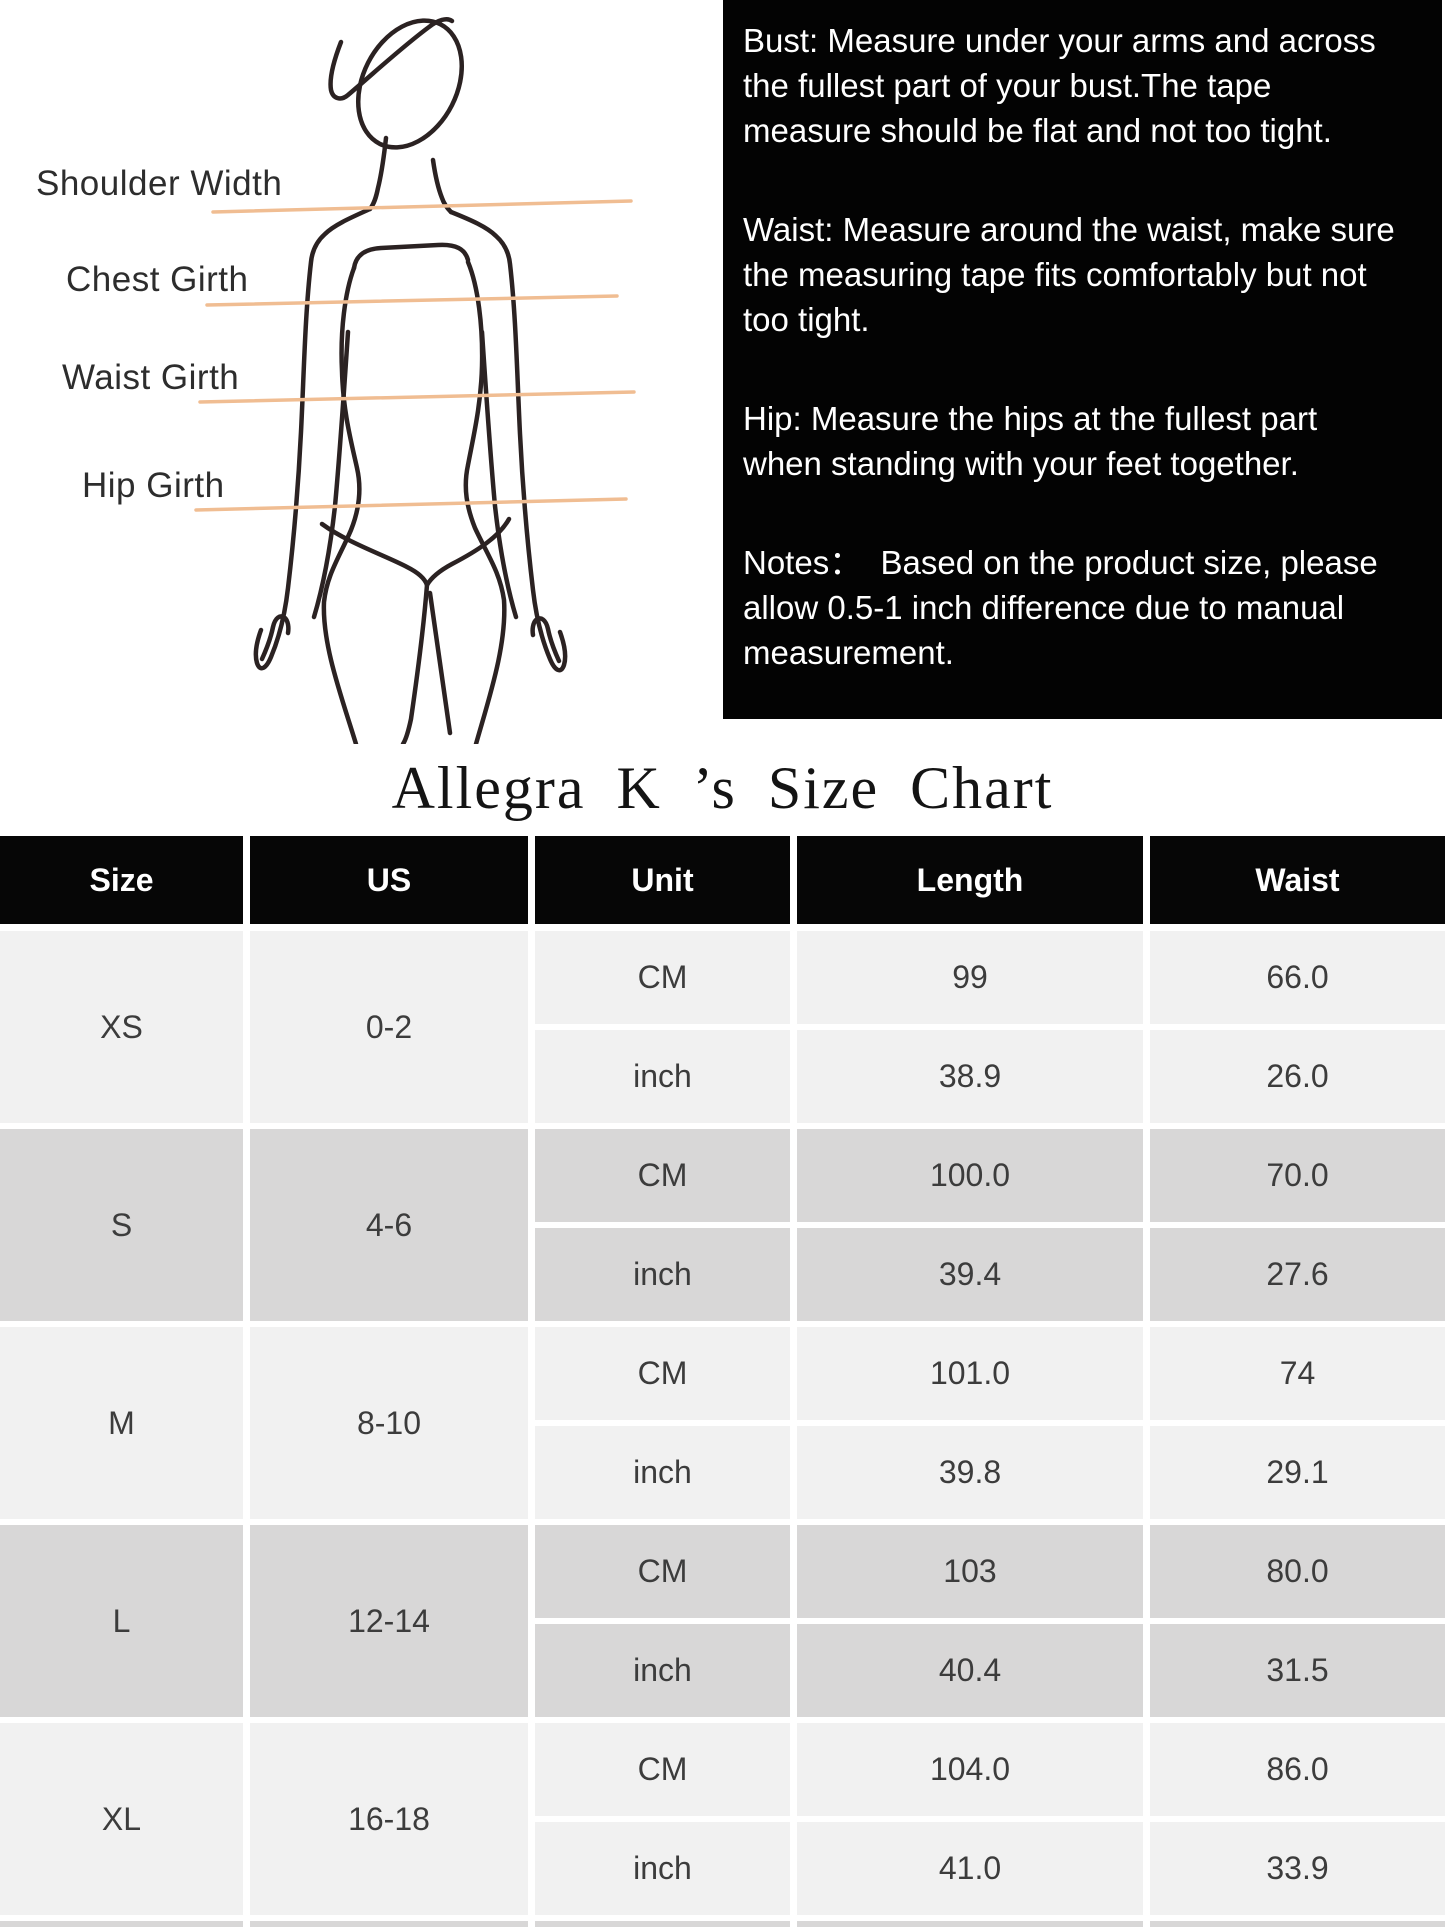 This screenshot has height=1927, width=1445. Describe the element at coordinates (1297, 1868) in the screenshot. I see `waist-cell-inch: 33.9` at that location.